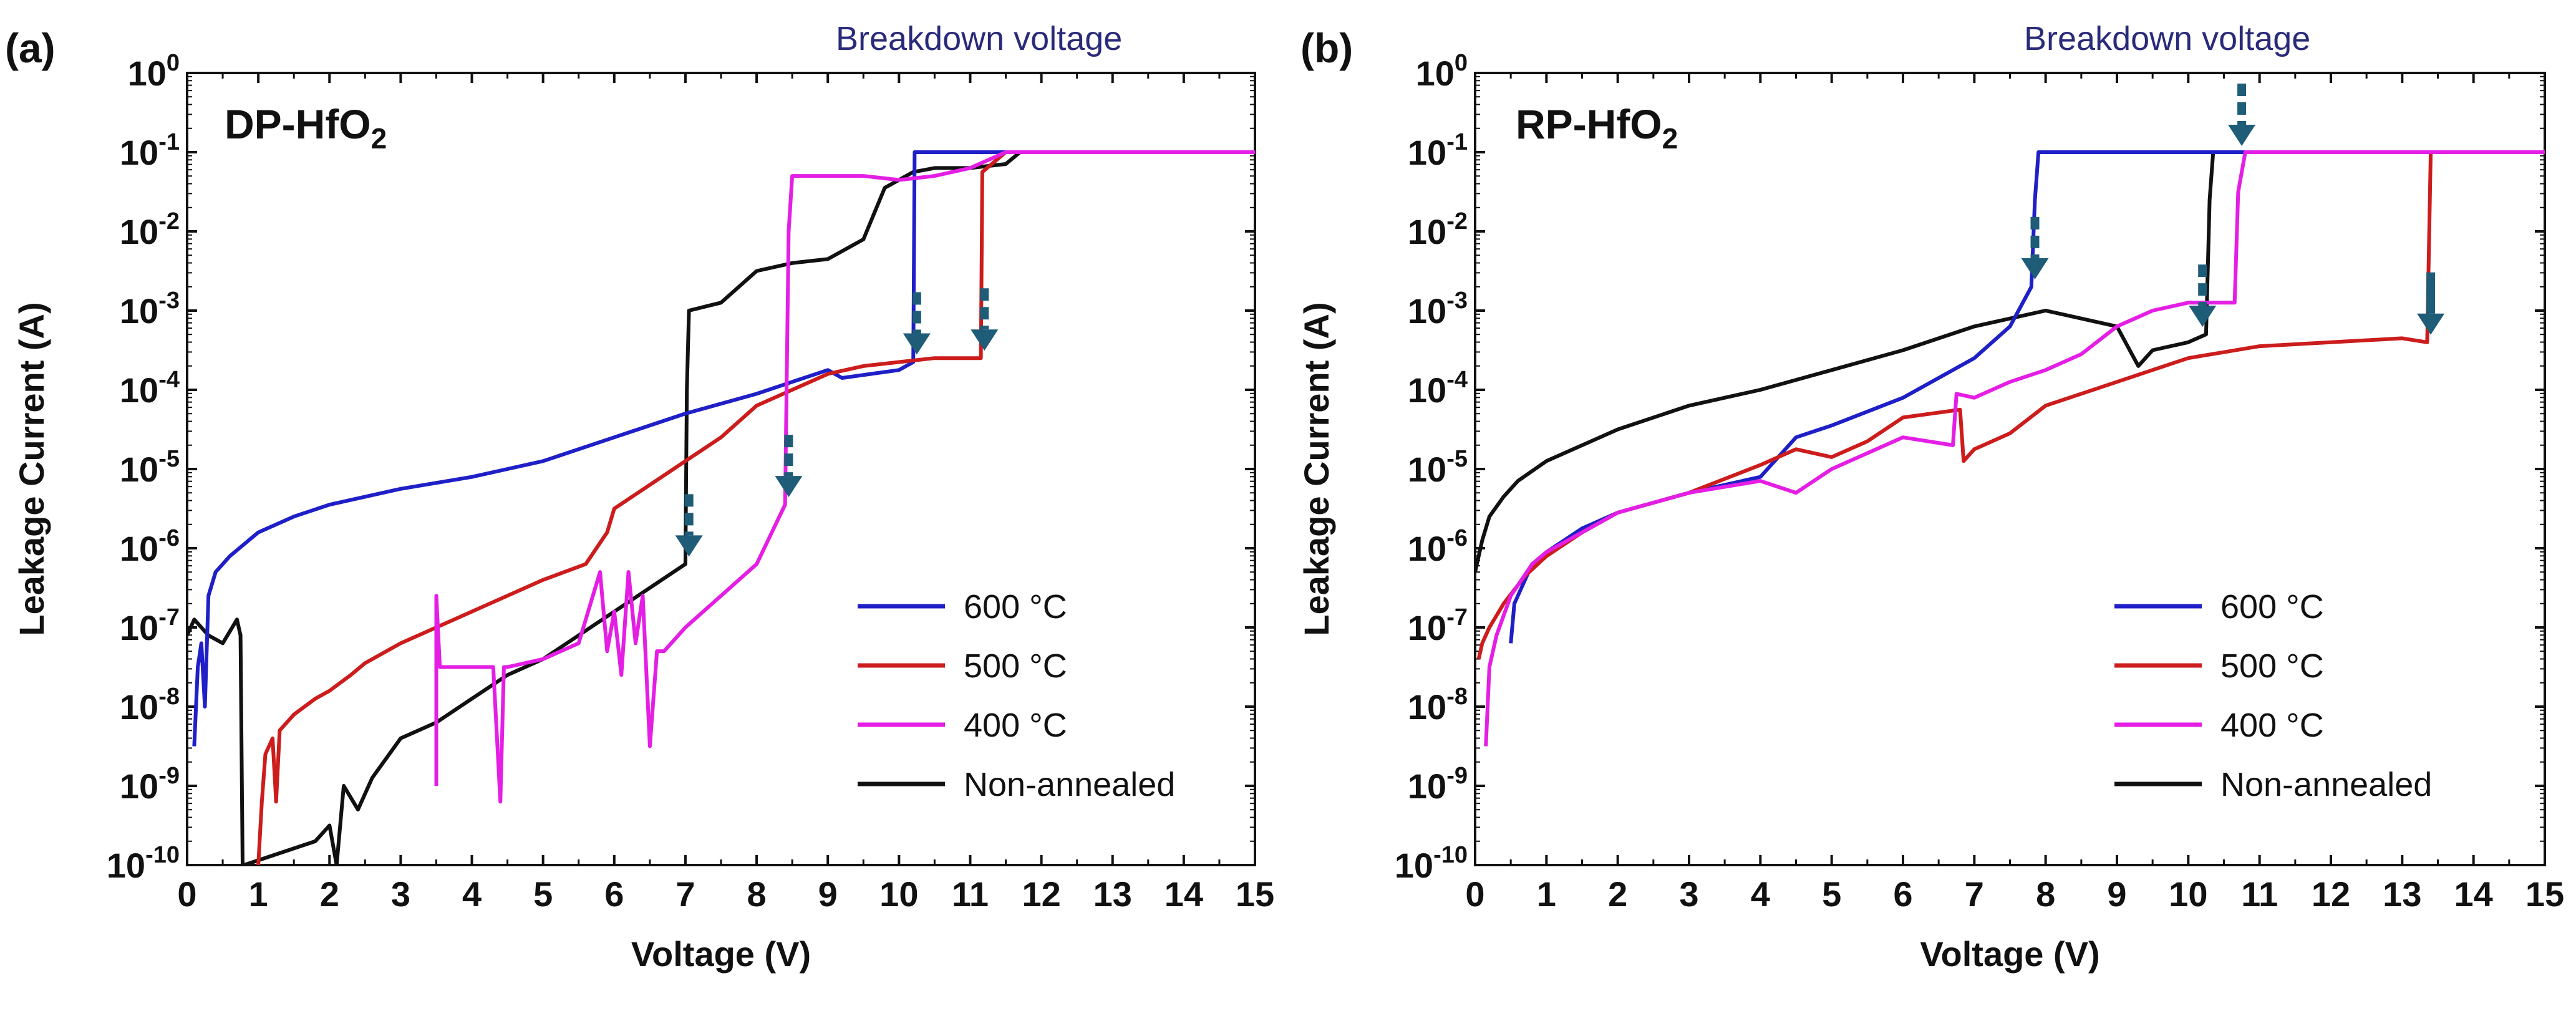 This screenshot has width=2576, height=1011. I want to click on panel-label: (a), so click(30, 48).